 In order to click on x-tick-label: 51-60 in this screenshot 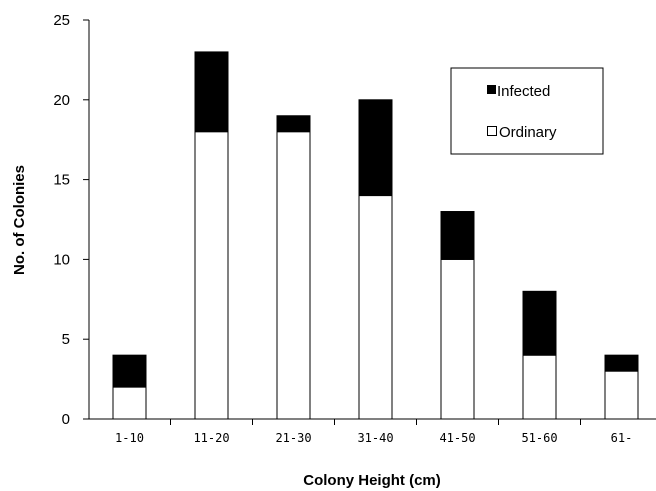, I will do `click(539, 438)`.